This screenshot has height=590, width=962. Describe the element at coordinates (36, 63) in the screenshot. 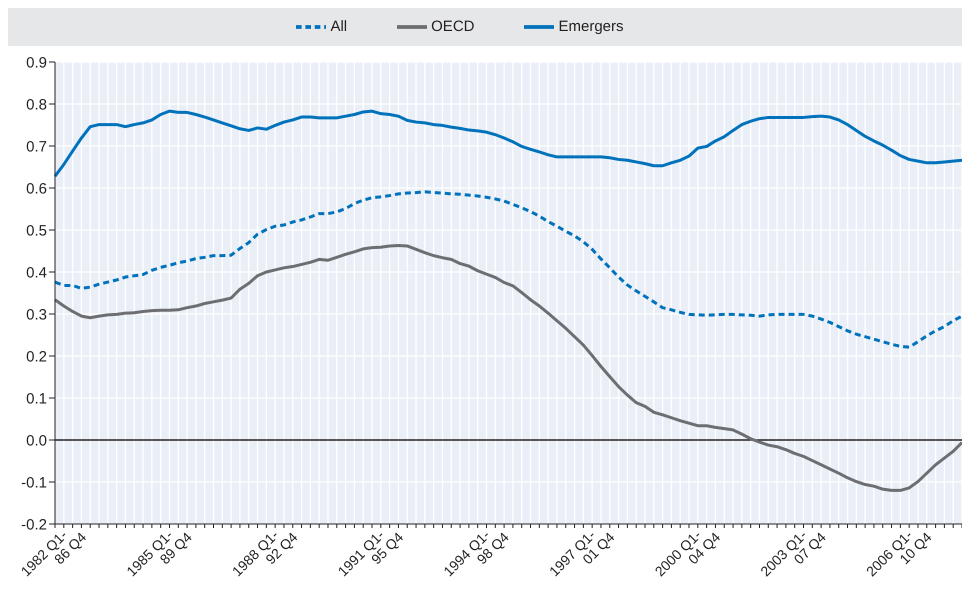

I see `y-tick-label: 0.9` at that location.